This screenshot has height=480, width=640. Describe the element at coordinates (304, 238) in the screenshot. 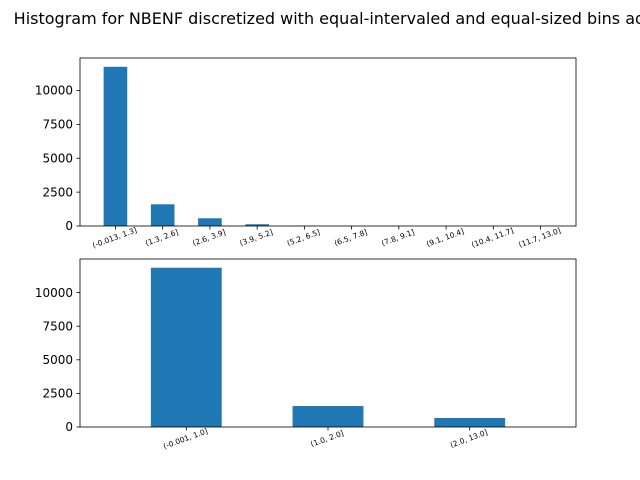

I see `x-tick-label: (5.2, 6.5]` at that location.